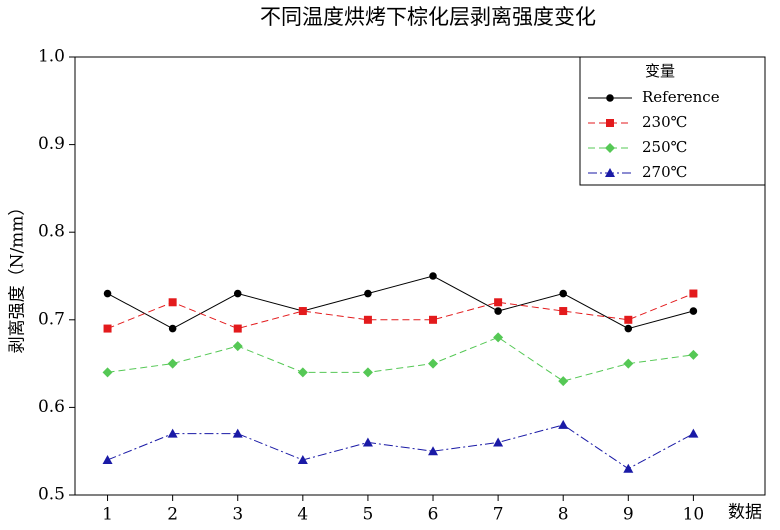 Image resolution: width=780 pixels, height=530 pixels. What do you see at coordinates (51, 144) in the screenshot?
I see `y-tick-label: 0.9` at bounding box center [51, 144].